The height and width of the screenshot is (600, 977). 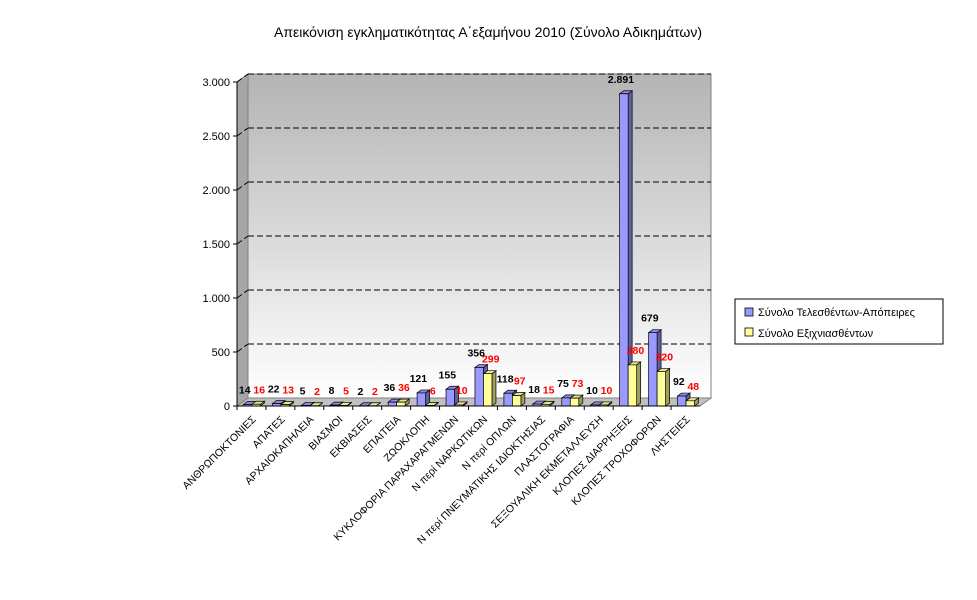 What do you see at coordinates (476, 354) in the screenshot?
I see `data-label-telesthenton: 356` at bounding box center [476, 354].